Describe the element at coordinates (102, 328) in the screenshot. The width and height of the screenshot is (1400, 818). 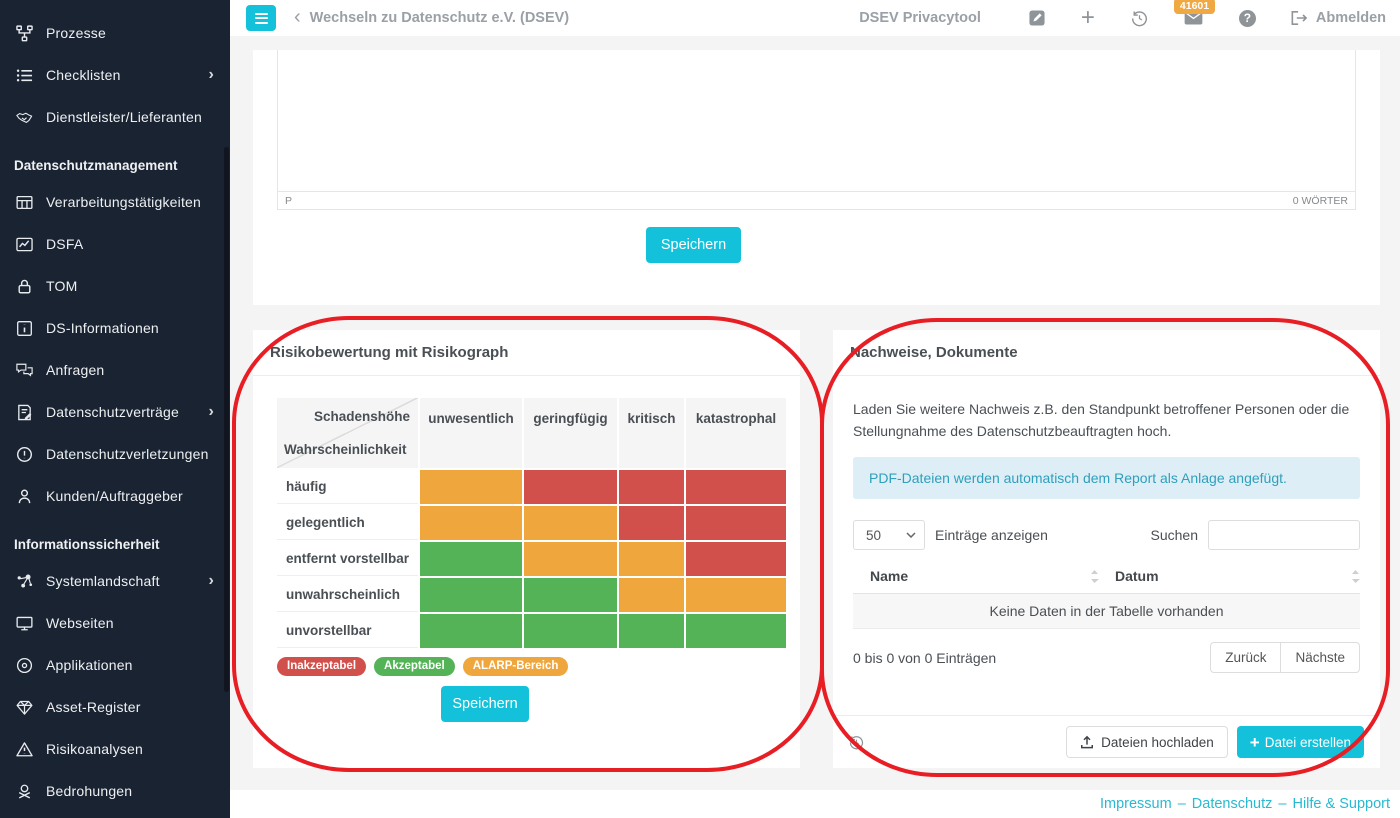
I see `sidebar-item-label: DS-Informationen` at that location.